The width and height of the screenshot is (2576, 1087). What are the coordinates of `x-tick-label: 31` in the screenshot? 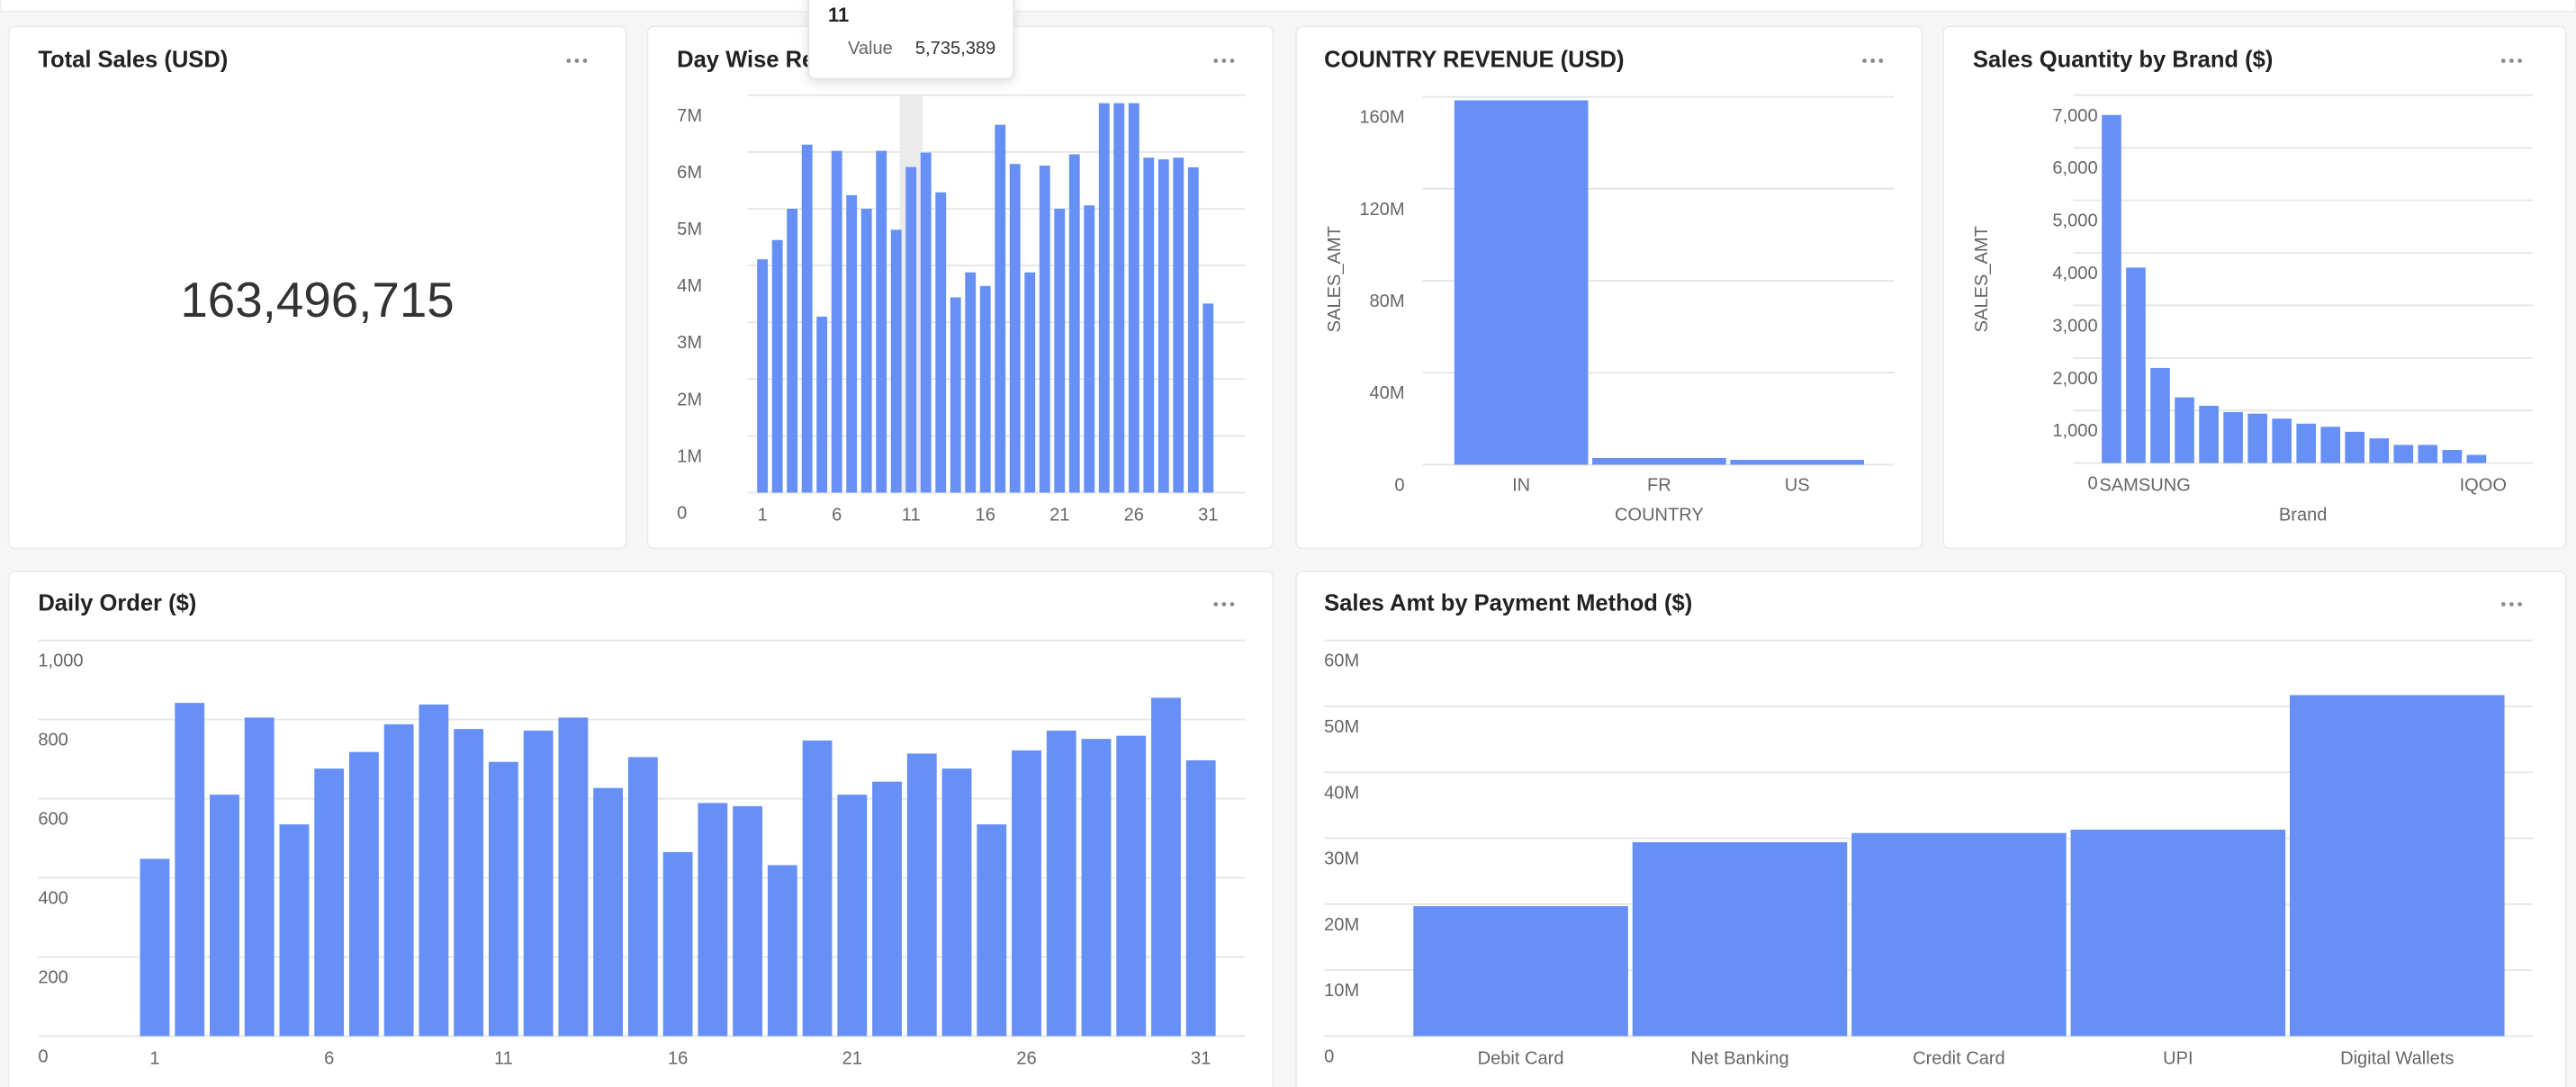 It's located at (1201, 1058).